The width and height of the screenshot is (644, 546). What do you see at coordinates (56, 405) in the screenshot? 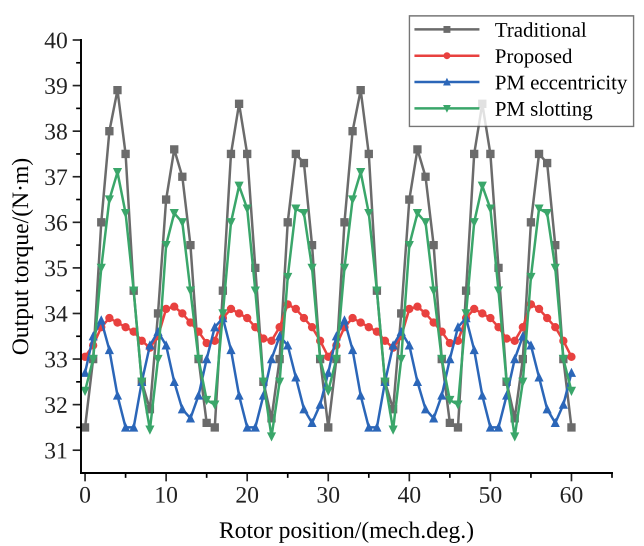
I see `y-tick-label: 32` at bounding box center [56, 405].